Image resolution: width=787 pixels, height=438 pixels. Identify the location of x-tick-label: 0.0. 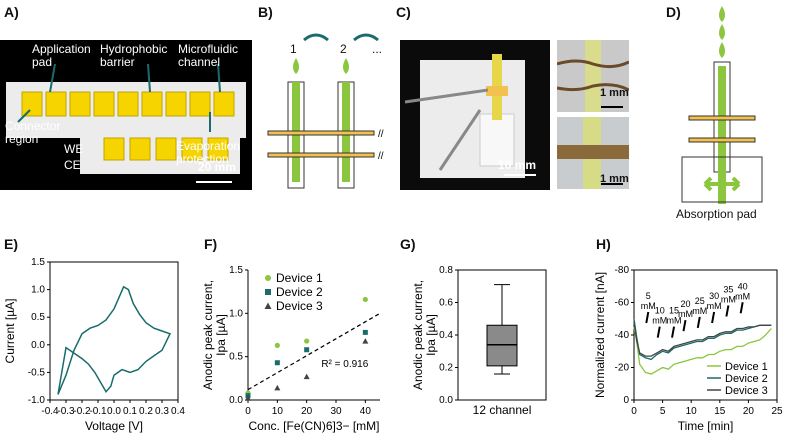
(114, 411).